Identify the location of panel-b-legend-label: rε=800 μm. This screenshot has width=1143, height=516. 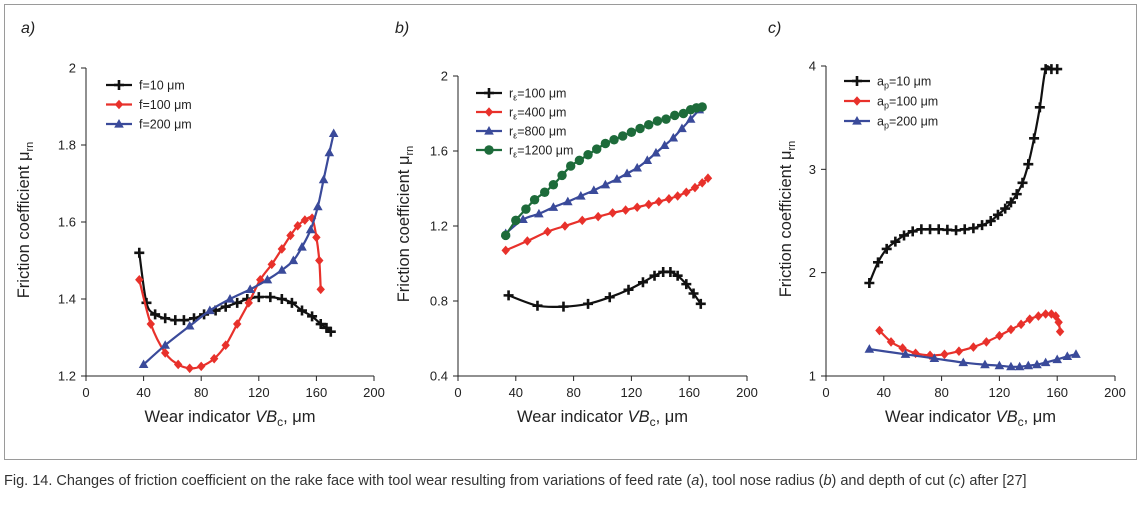
(537, 133).